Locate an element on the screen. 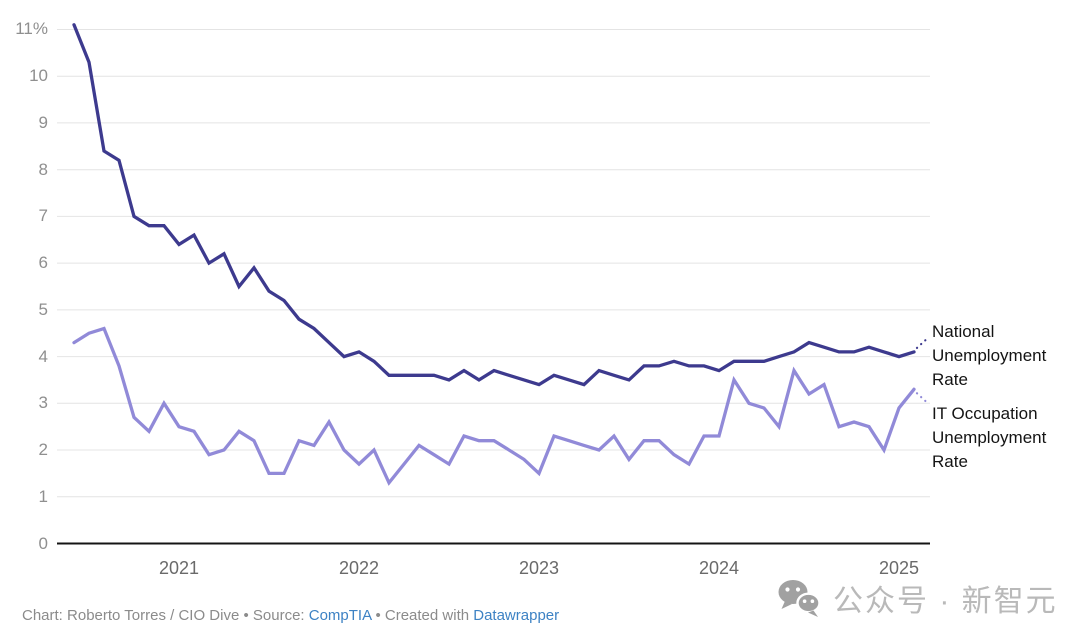 The height and width of the screenshot is (643, 1080). y-tick-label: 5 is located at coordinates (43, 309).